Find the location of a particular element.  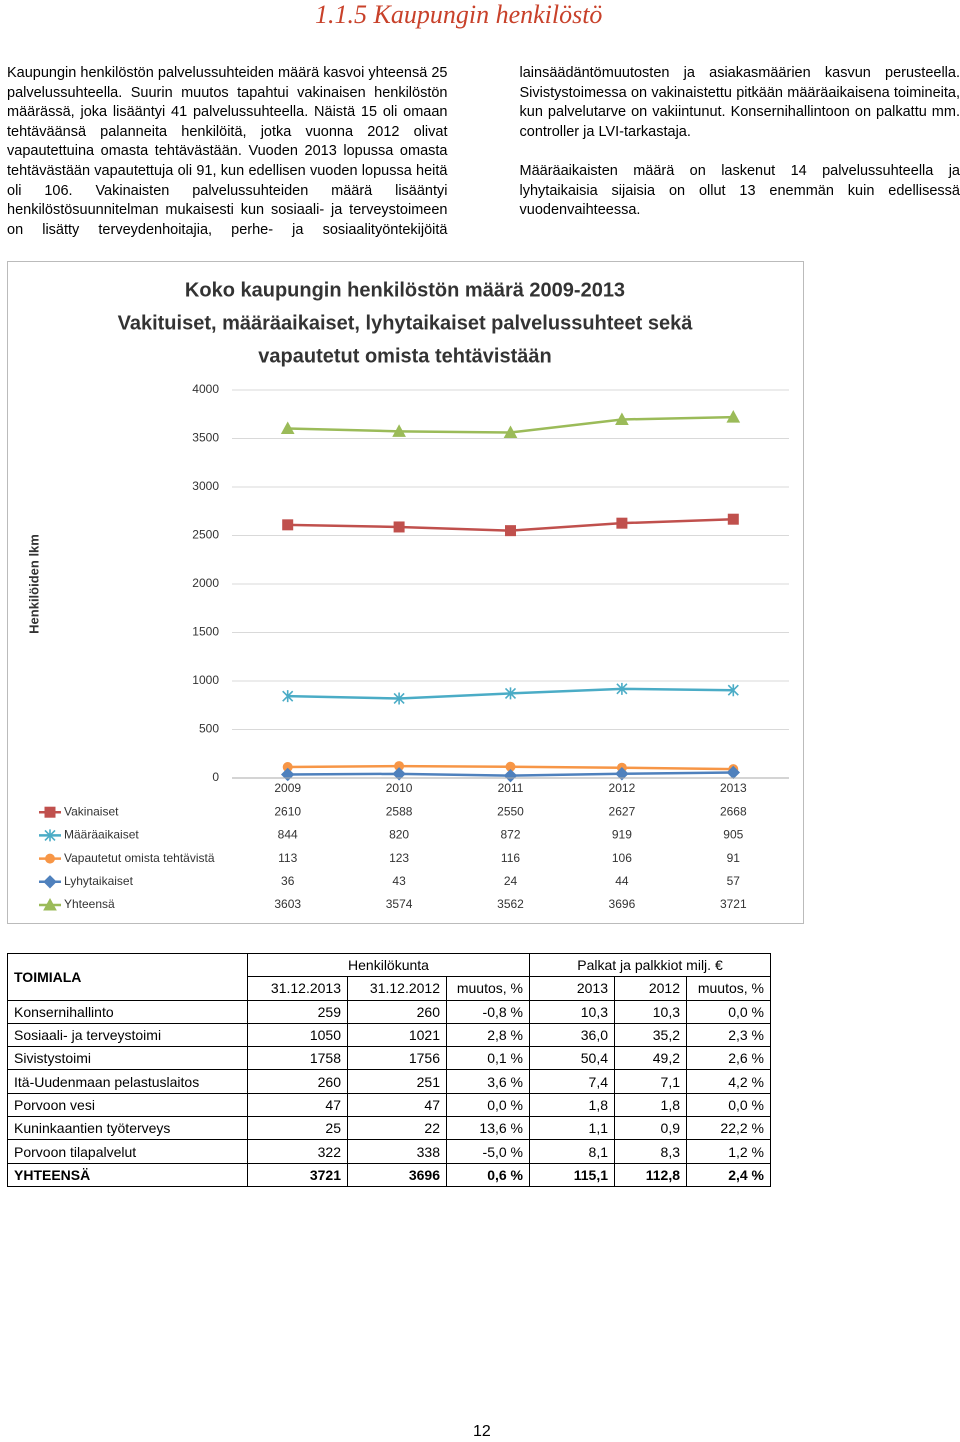

table-cell: 1,2 % is located at coordinates (728, 1151).